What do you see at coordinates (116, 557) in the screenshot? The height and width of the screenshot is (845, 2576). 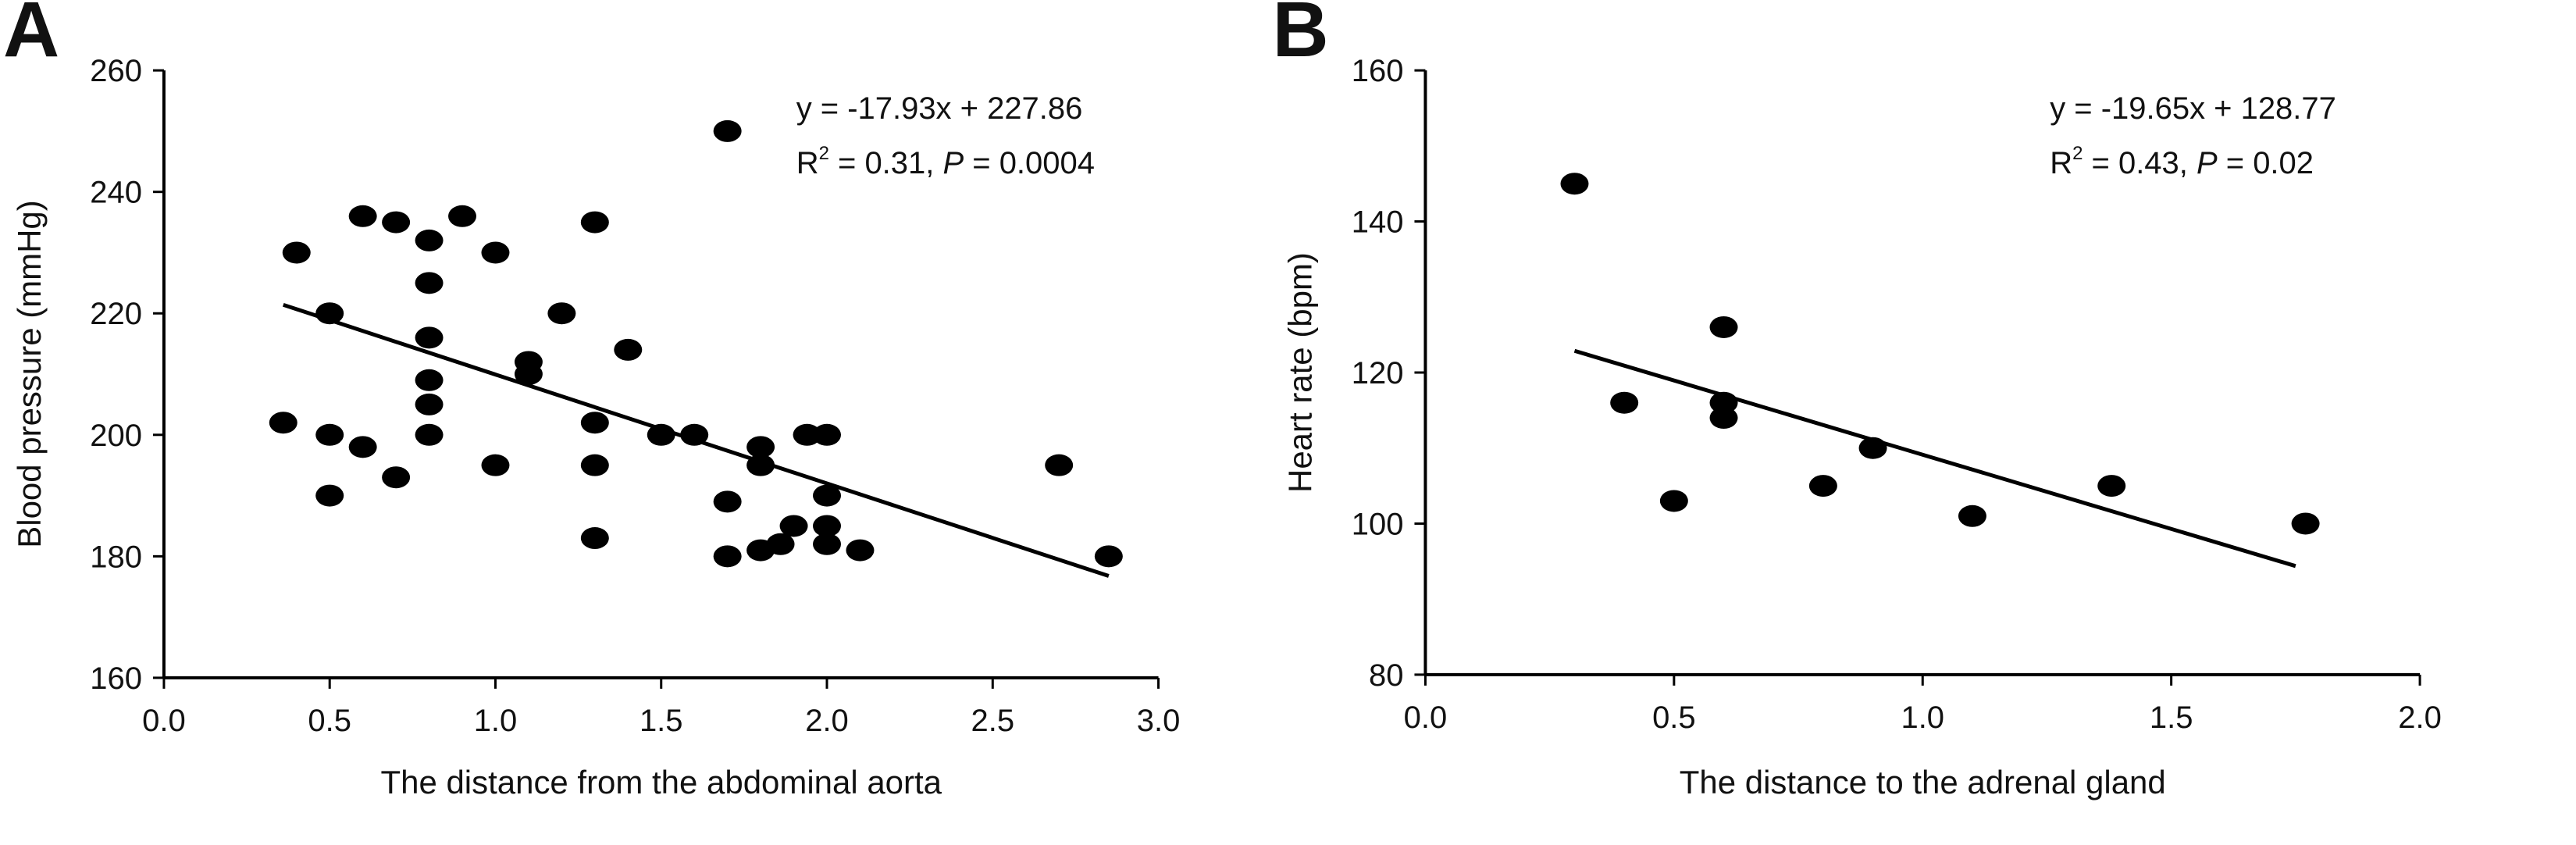 I see `y-tick-label-a: 180` at bounding box center [116, 557].